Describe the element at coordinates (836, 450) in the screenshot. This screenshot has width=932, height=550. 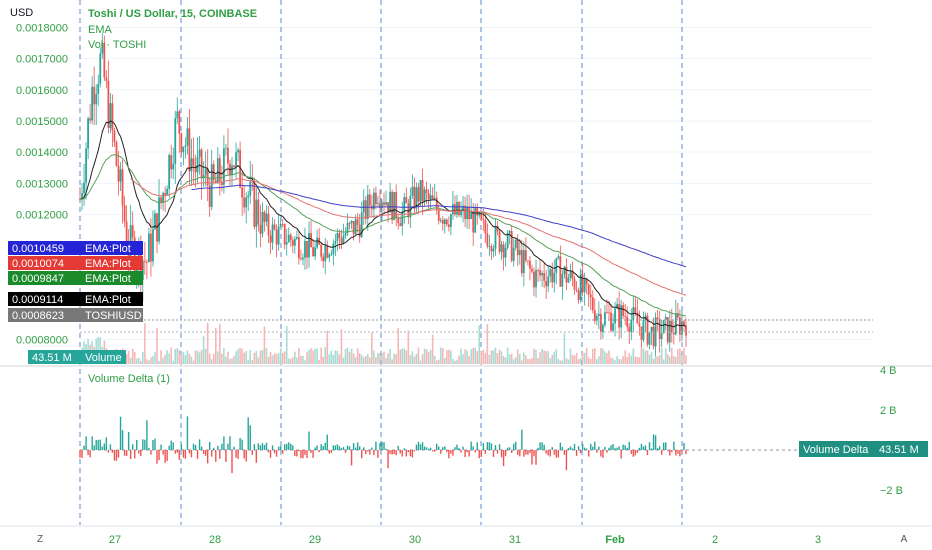
I see `delta-tag-label: Volume Delta` at that location.